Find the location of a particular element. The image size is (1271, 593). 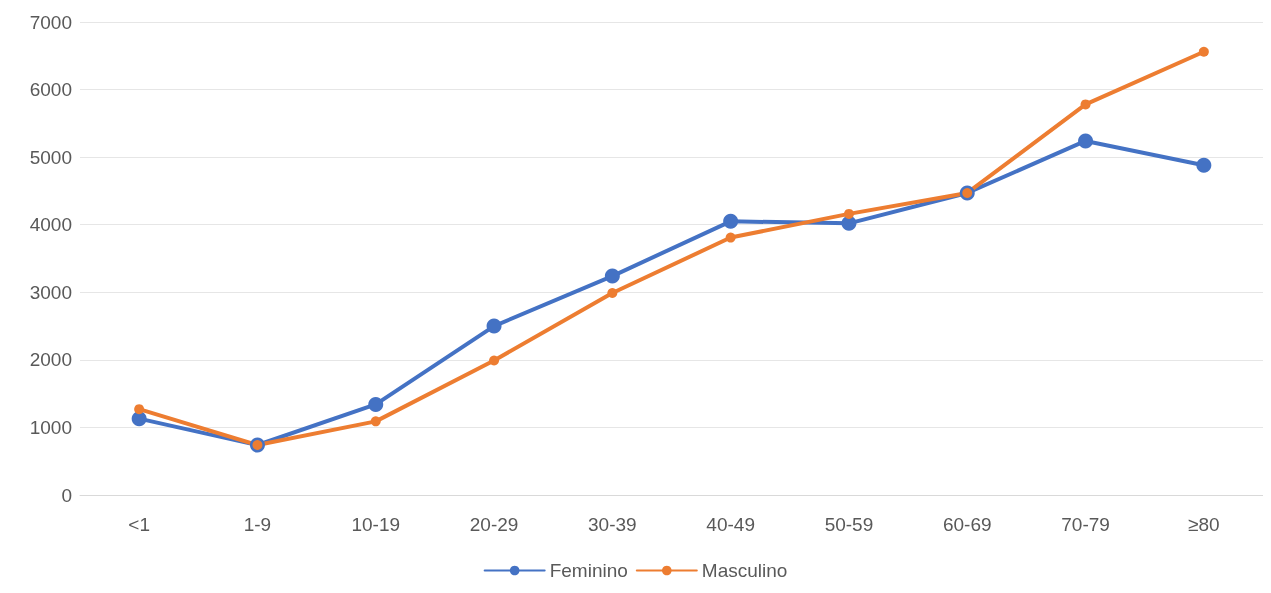

x-tick-label: ≥80 is located at coordinates (1204, 524).